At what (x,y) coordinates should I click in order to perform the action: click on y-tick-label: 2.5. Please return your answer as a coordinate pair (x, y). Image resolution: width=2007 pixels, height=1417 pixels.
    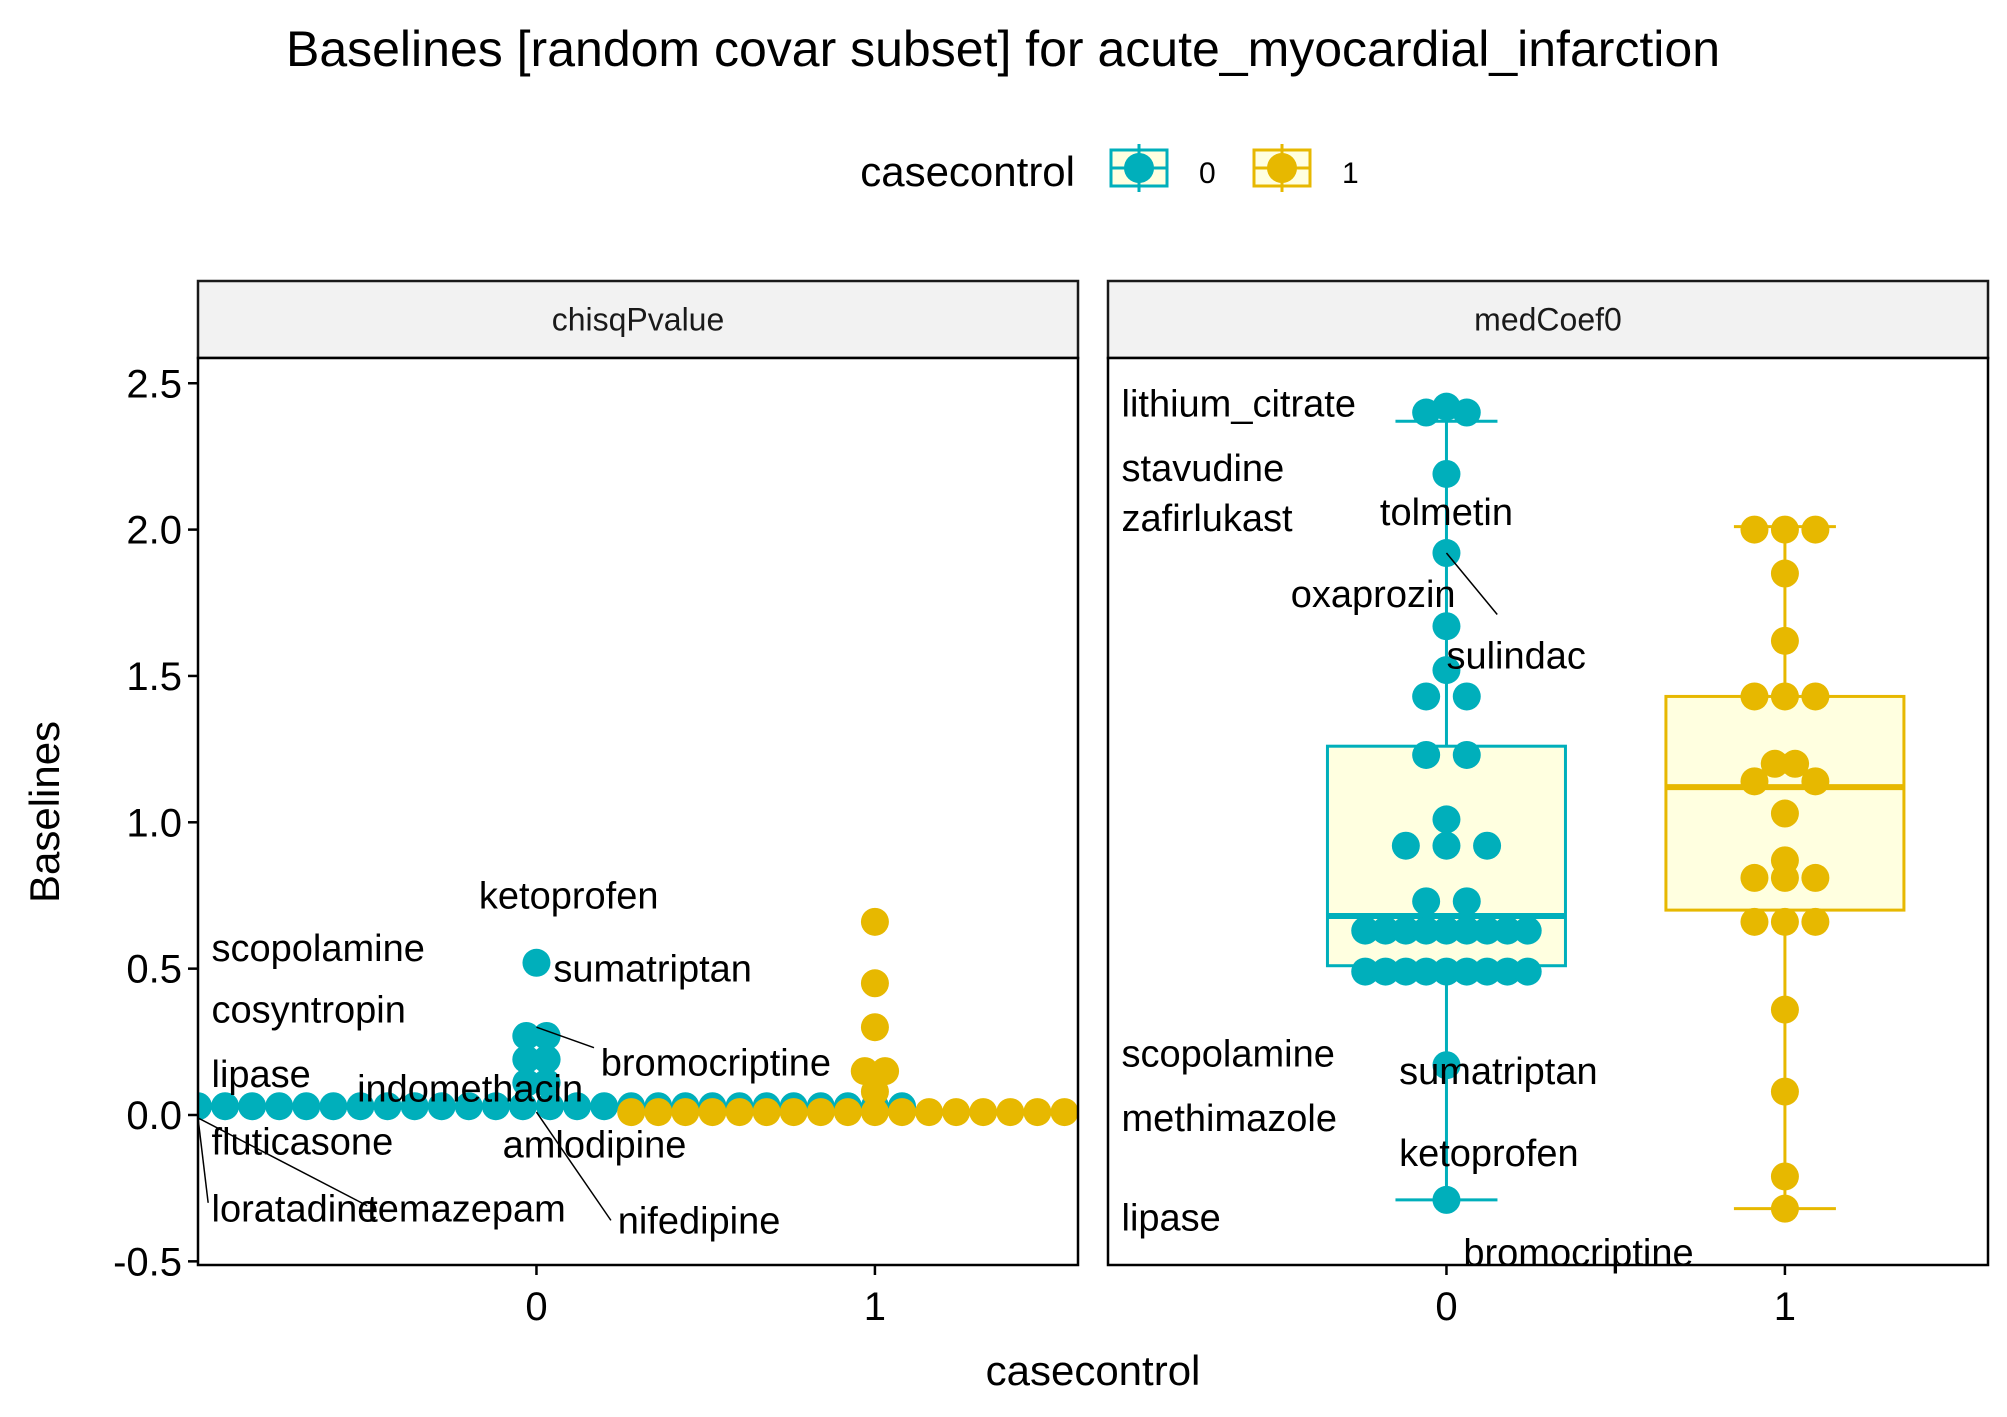
    Looking at the image, I should click on (154, 384).